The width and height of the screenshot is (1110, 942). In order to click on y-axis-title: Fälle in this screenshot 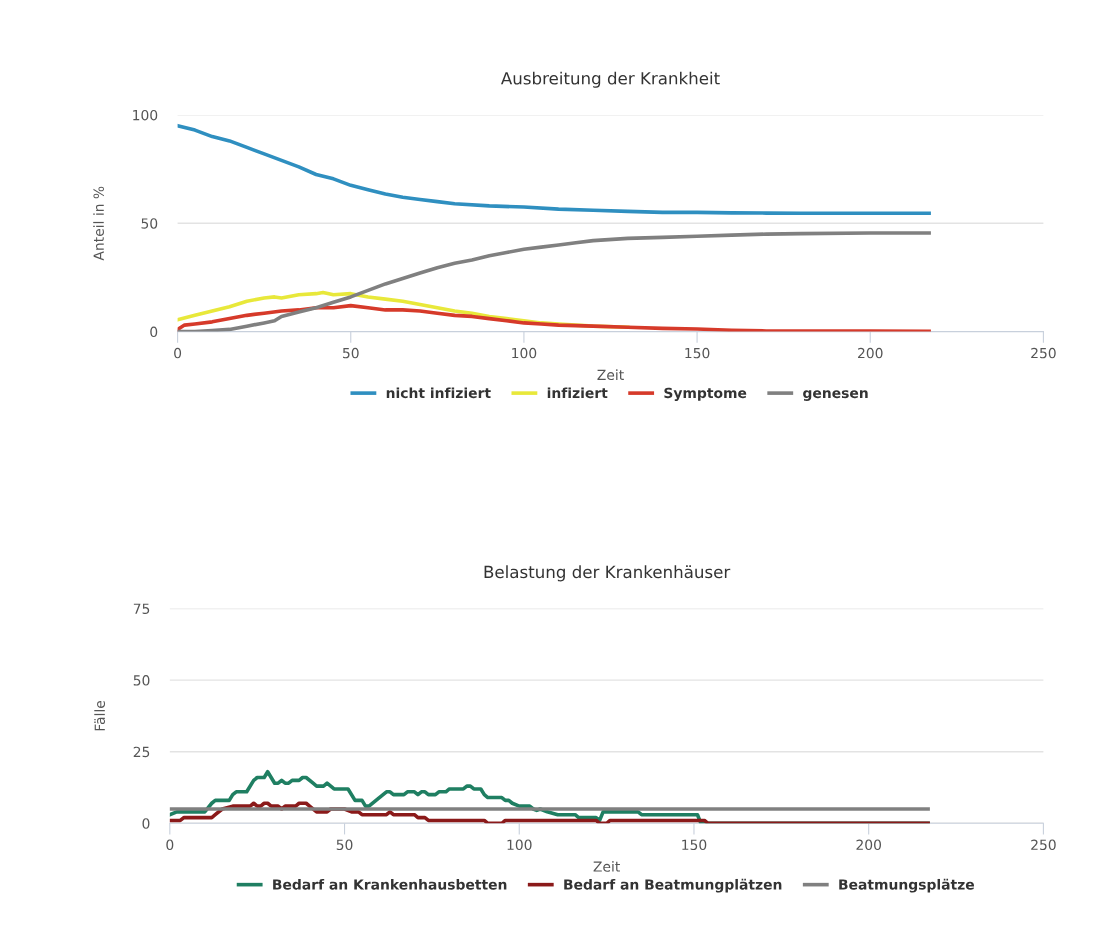, I will do `click(100, 715)`.